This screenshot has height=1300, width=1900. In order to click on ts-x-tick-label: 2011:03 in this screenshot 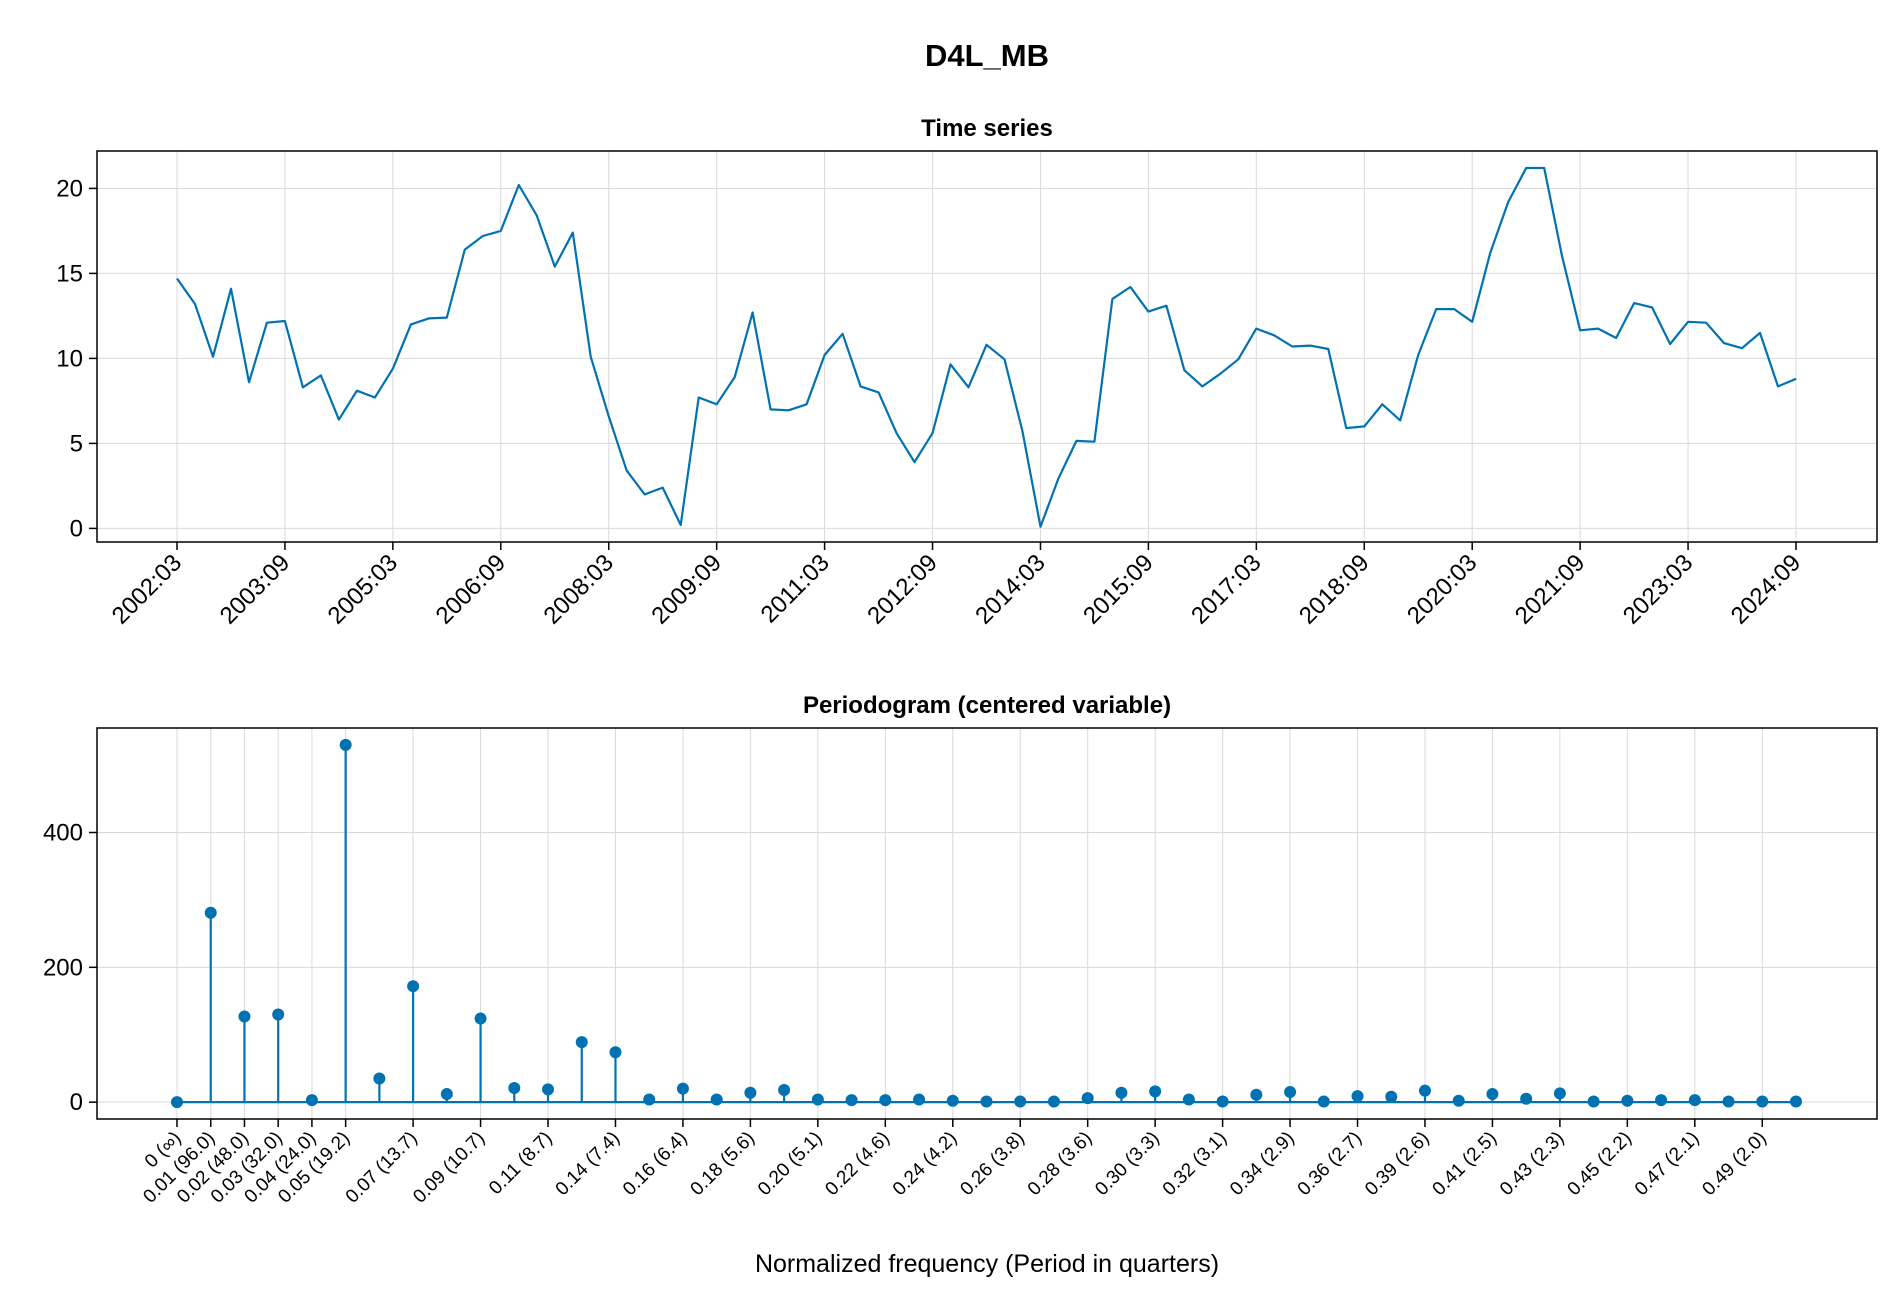, I will do `click(795, 588)`.